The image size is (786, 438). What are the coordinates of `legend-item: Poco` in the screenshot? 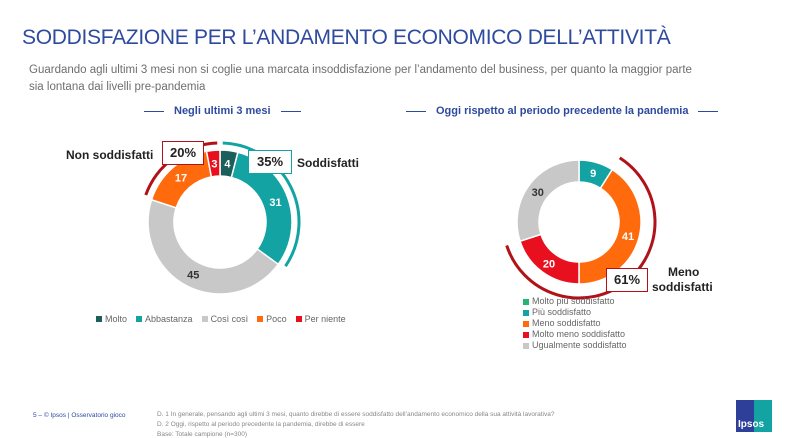 It's located at (271, 319).